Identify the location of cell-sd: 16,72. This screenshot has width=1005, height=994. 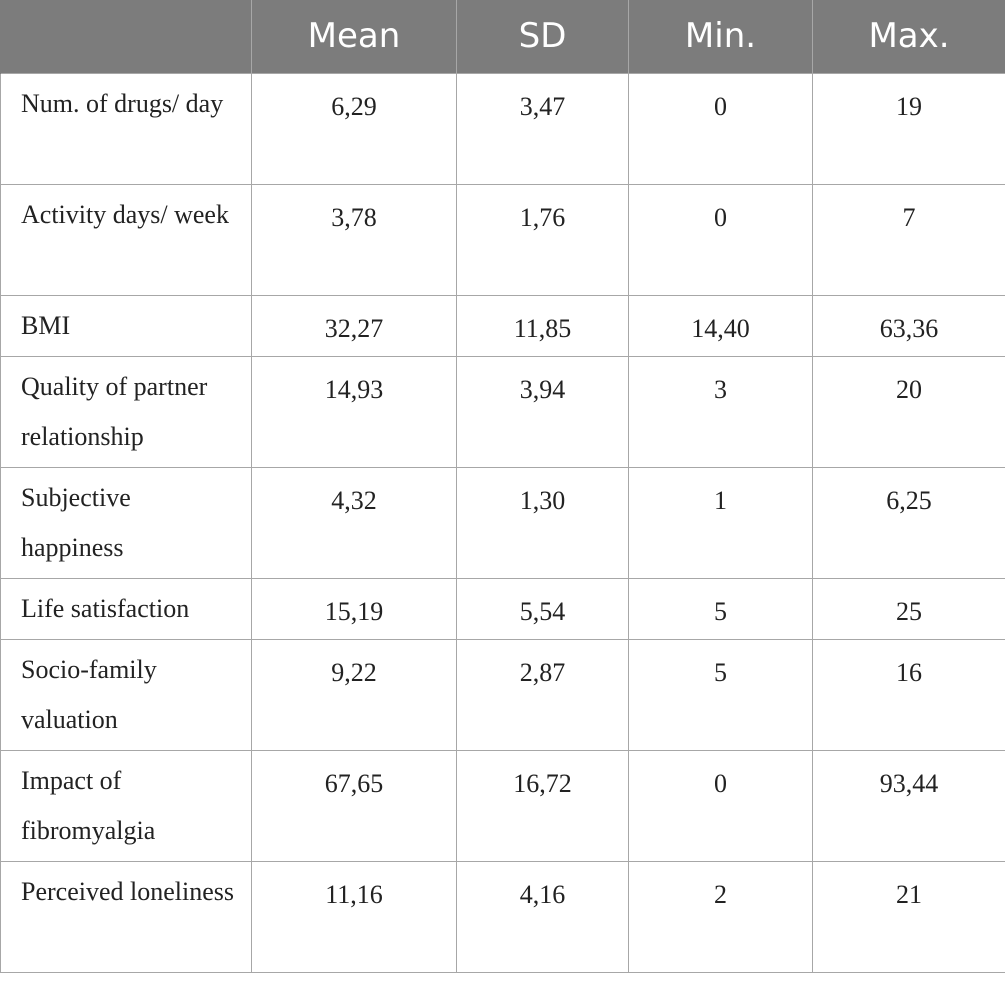
(542, 805).